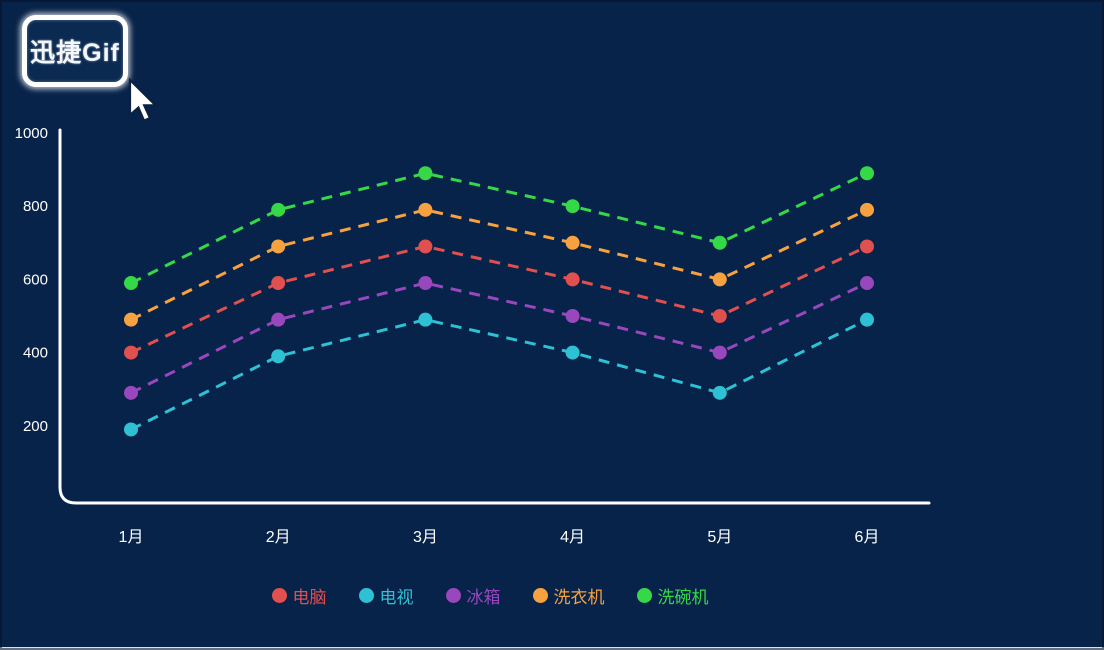 Image resolution: width=1104 pixels, height=650 pixels. I want to click on y-axis-tick-label: 600, so click(35, 279).